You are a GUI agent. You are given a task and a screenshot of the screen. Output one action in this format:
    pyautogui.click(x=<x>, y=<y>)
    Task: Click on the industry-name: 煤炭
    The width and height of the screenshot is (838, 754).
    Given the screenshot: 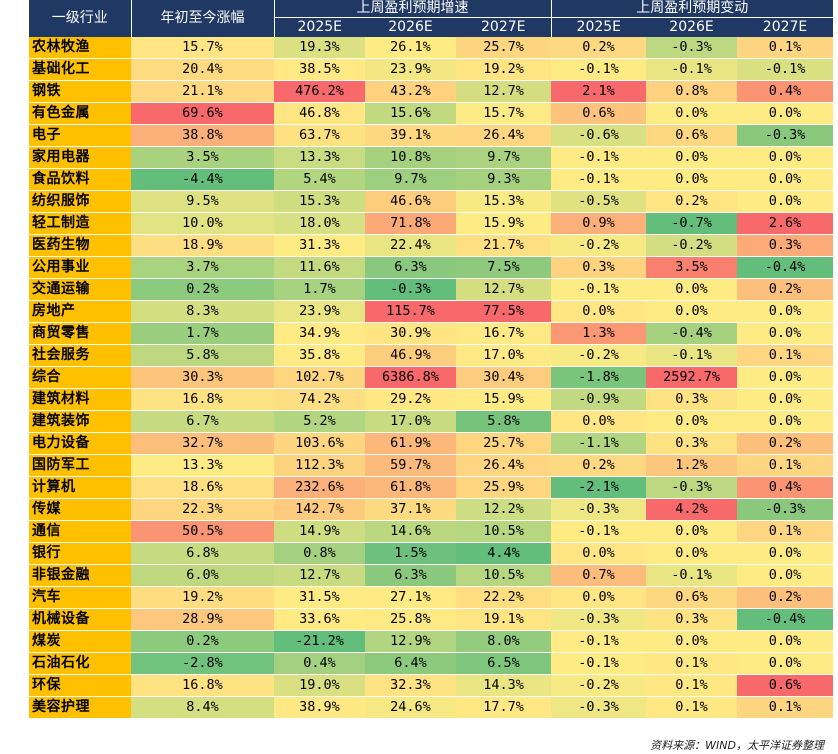 What is the action you would take?
    pyautogui.click(x=80, y=641)
    